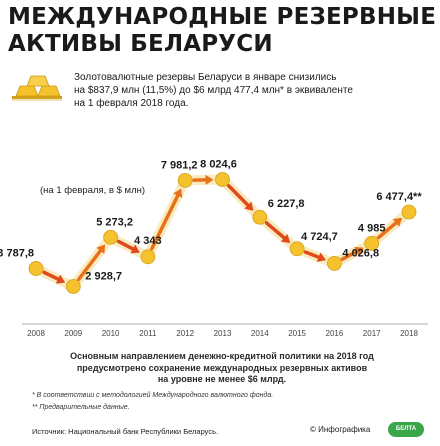 The height and width of the screenshot is (446, 440). I want to click on lede-line-3: на 1 февраля 2018 года., so click(131, 103).